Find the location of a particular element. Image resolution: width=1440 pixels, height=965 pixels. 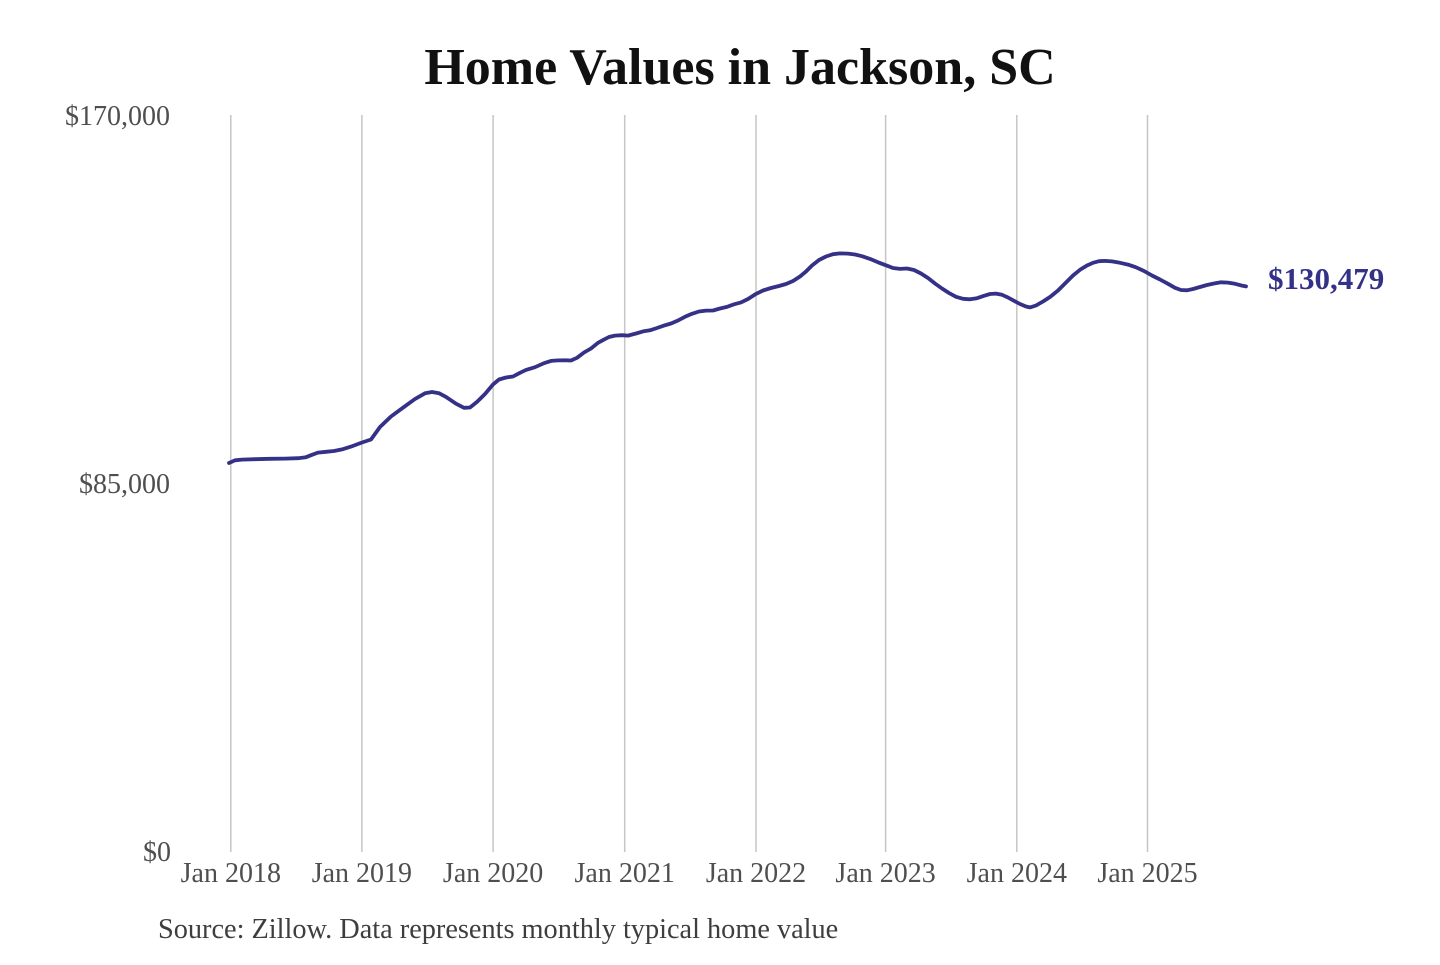

svg-text: Jan 2025 is located at coordinates (1147, 873).